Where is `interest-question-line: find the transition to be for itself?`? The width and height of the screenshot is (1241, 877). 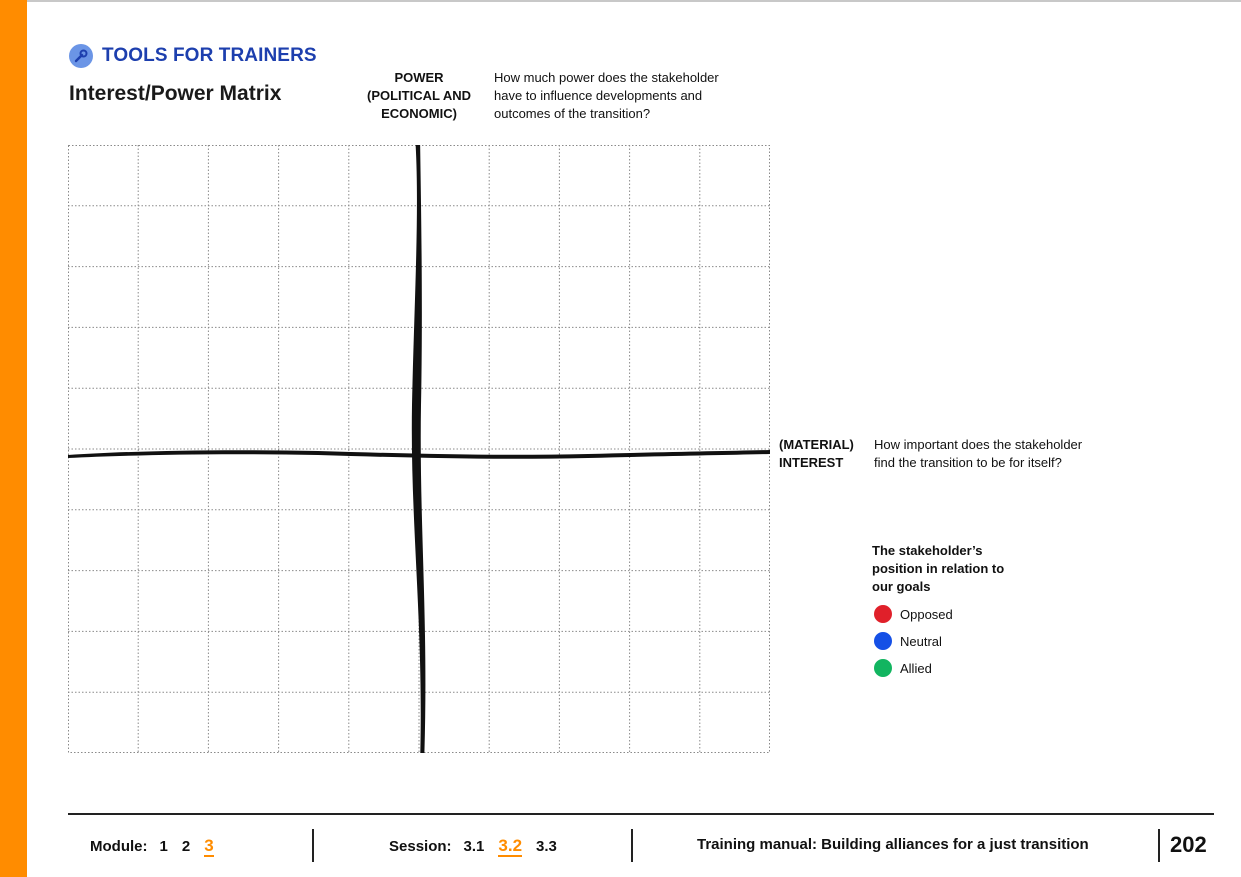 interest-question-line: find the transition to be for itself? is located at coordinates (968, 462).